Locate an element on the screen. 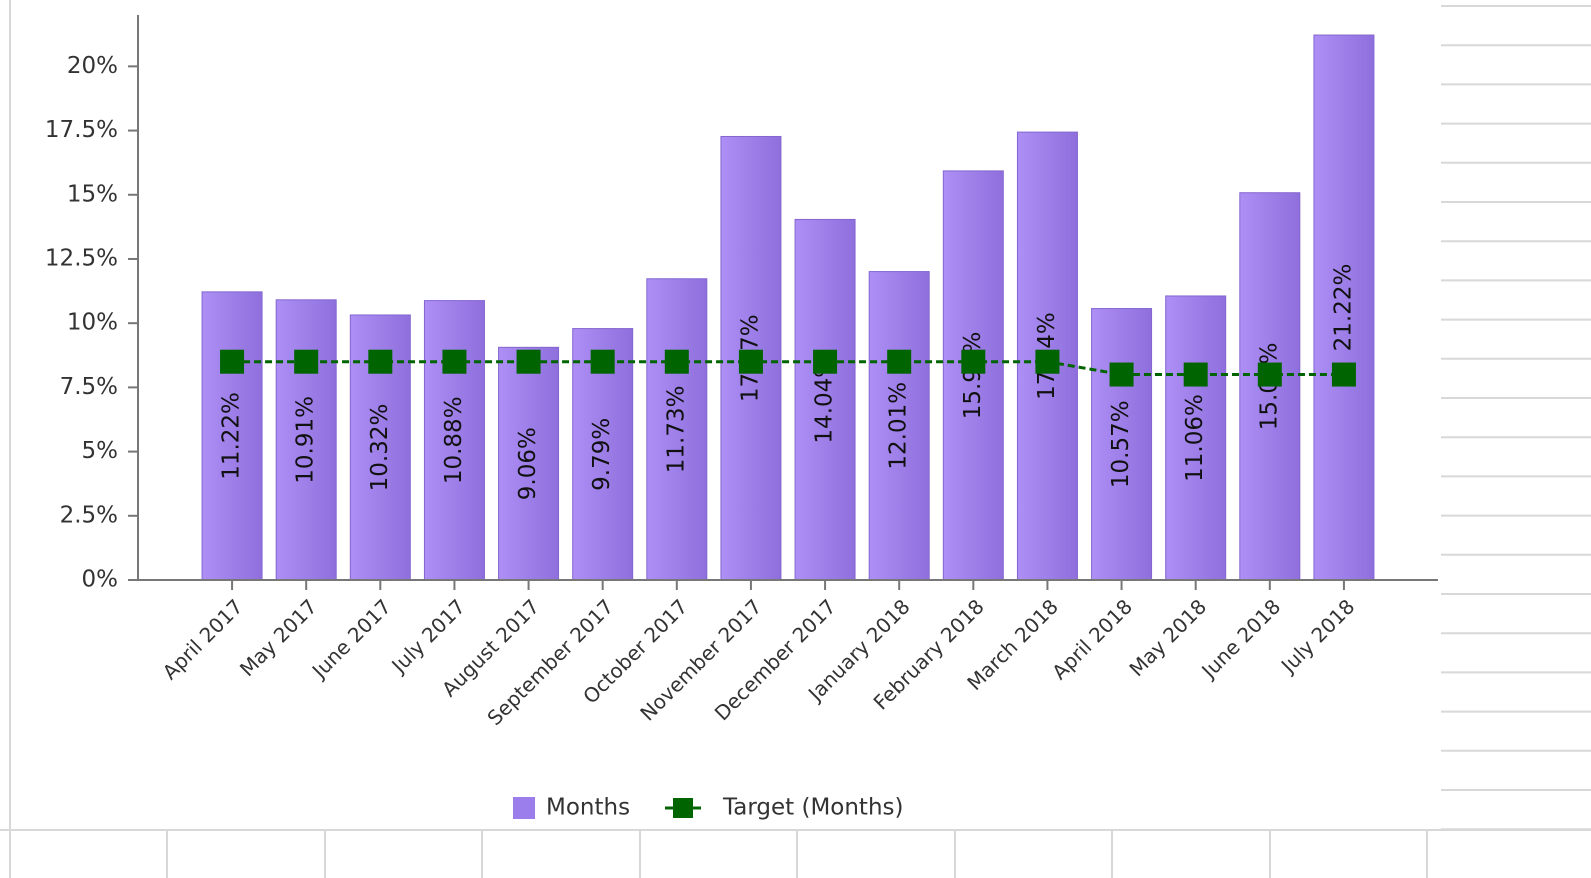 This screenshot has width=1591, height=878. legend-label: Target (Months) is located at coordinates (813, 808).